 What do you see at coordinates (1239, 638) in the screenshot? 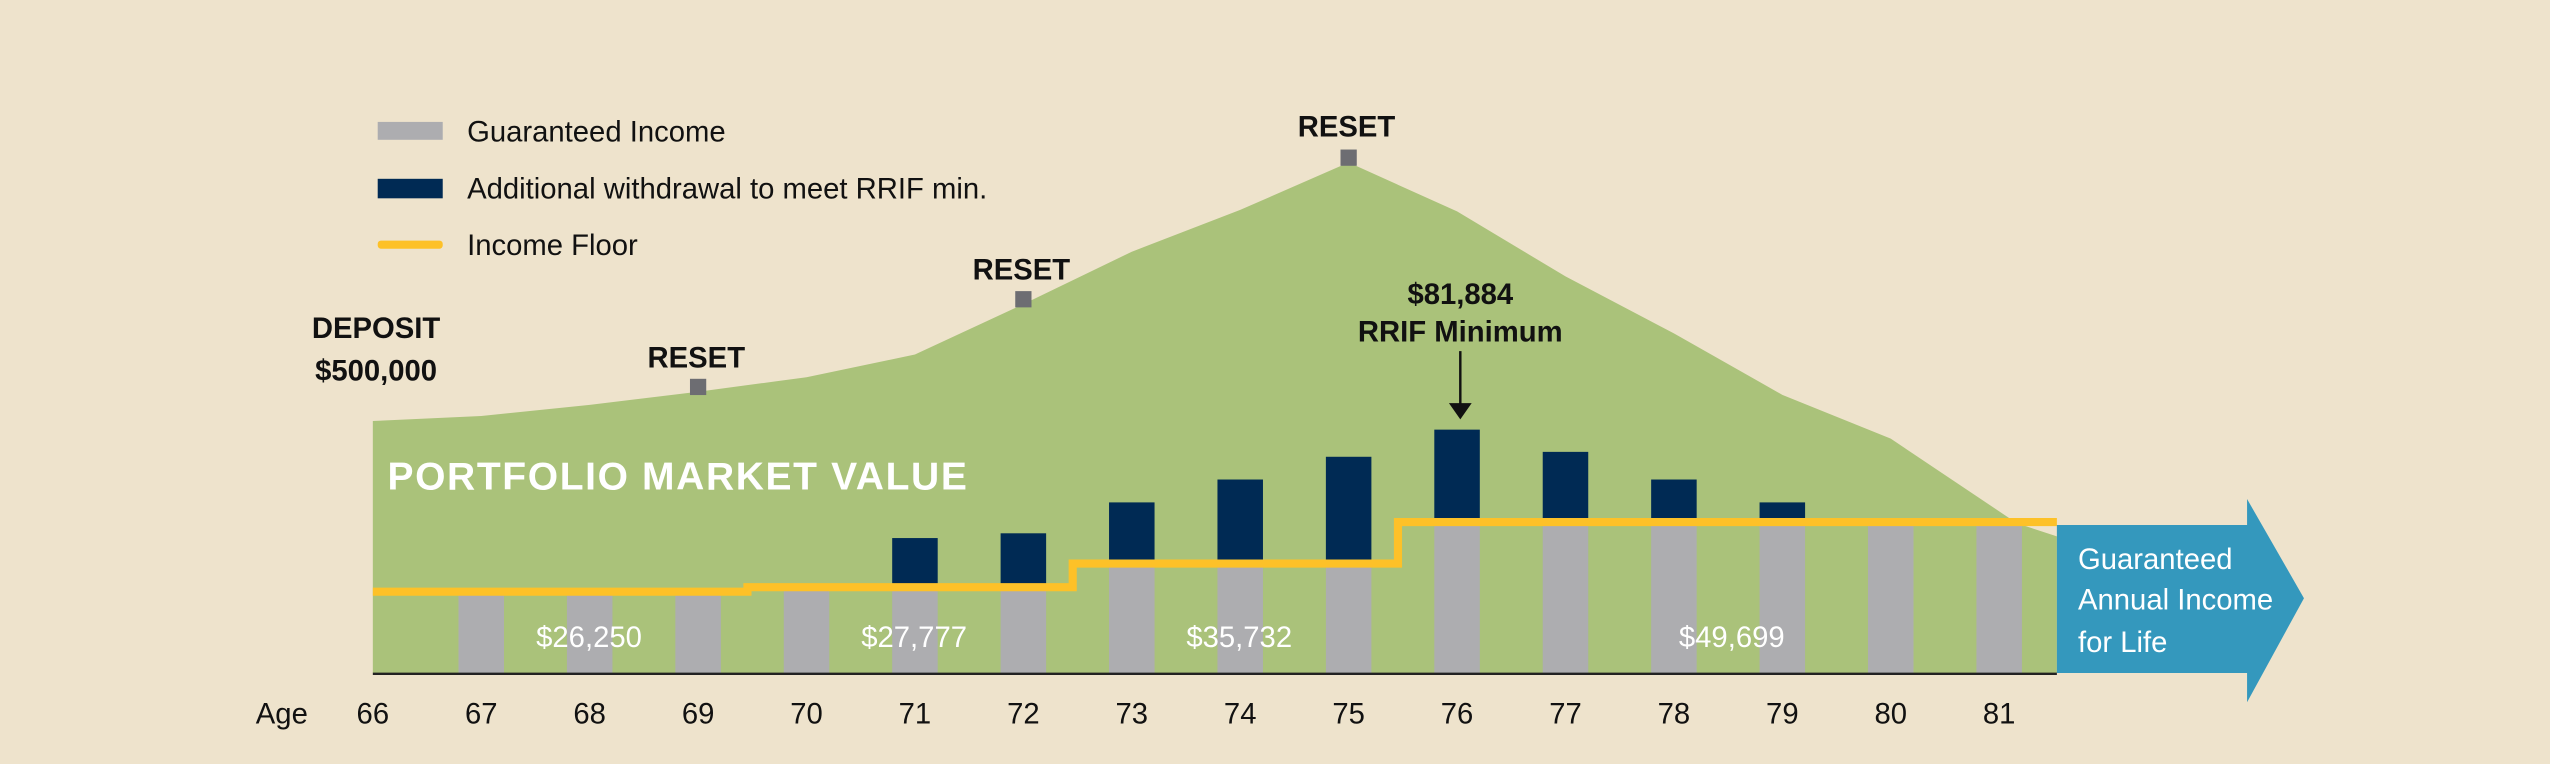
I see `floor-amount-label: $35,732` at bounding box center [1239, 638].